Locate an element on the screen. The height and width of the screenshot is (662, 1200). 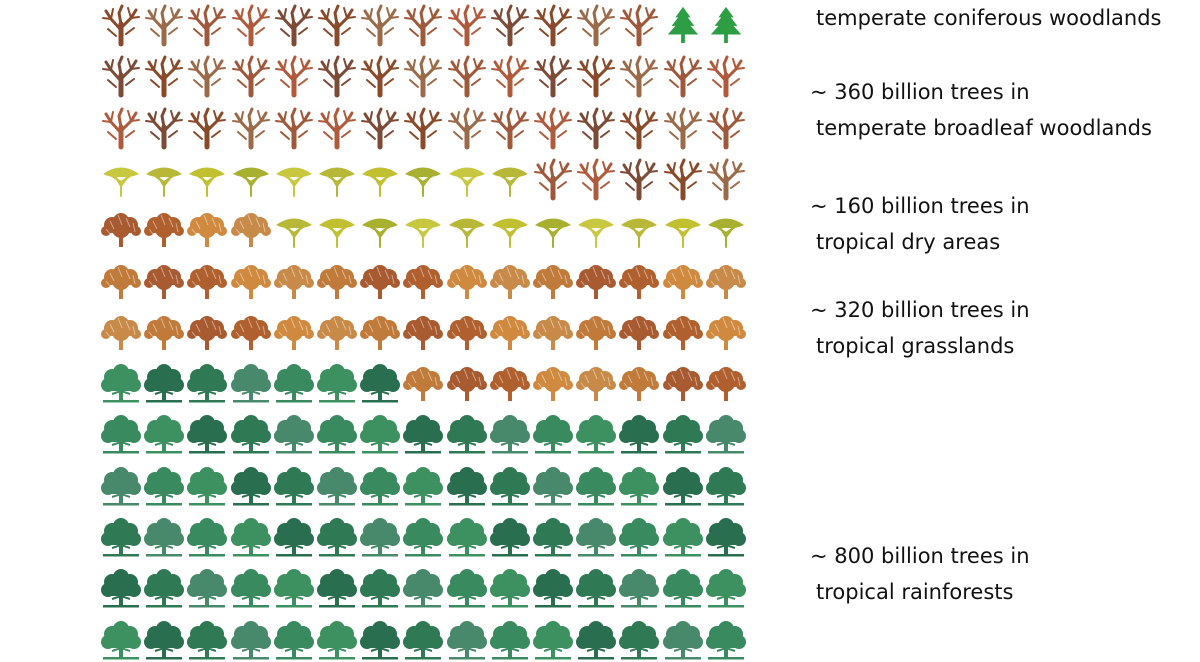
legend-rainforest-line2: tropical rainforests is located at coordinates (915, 592).